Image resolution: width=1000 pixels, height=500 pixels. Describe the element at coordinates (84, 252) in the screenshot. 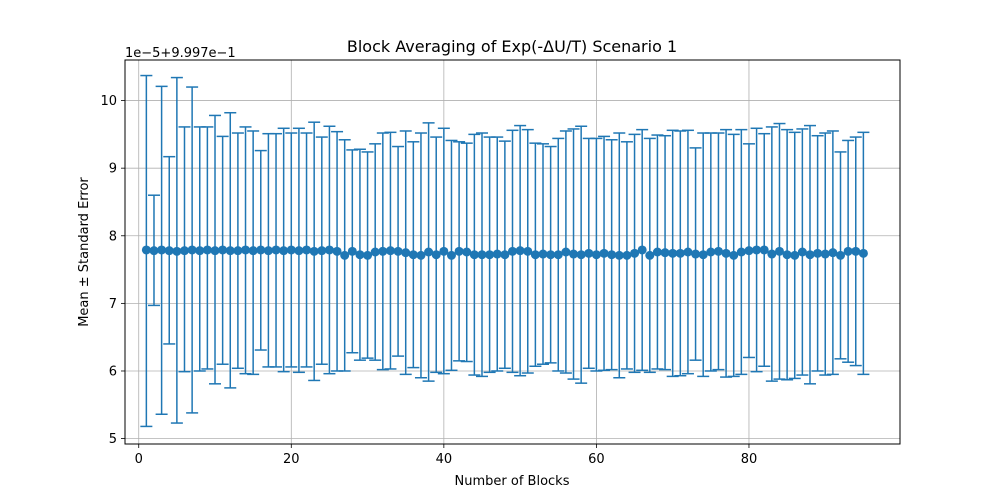

I see `y-axis-label: Mean ± Standard Error` at that location.